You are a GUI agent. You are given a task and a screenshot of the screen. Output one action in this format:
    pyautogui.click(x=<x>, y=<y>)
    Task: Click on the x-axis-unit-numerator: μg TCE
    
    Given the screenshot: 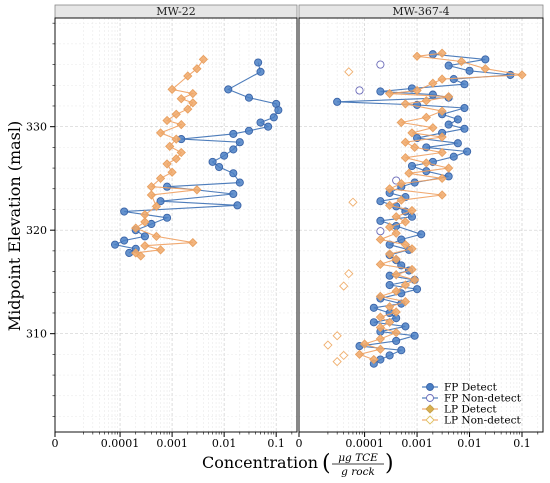 What is the action you would take?
    pyautogui.click(x=358, y=458)
    